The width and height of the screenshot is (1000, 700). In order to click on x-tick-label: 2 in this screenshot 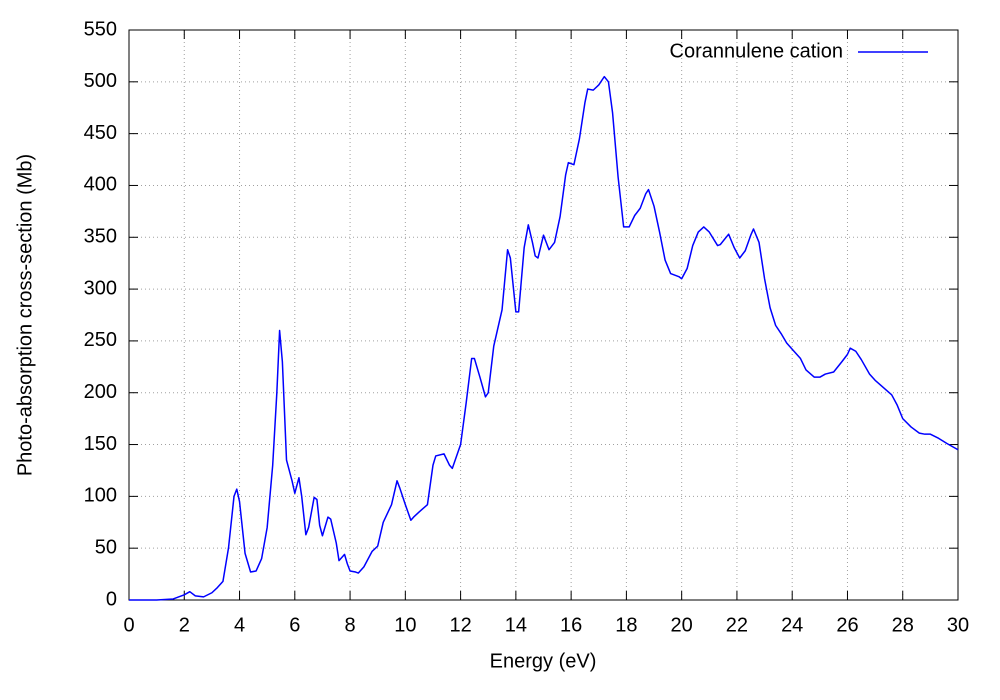, I will do `click(184, 625)`.